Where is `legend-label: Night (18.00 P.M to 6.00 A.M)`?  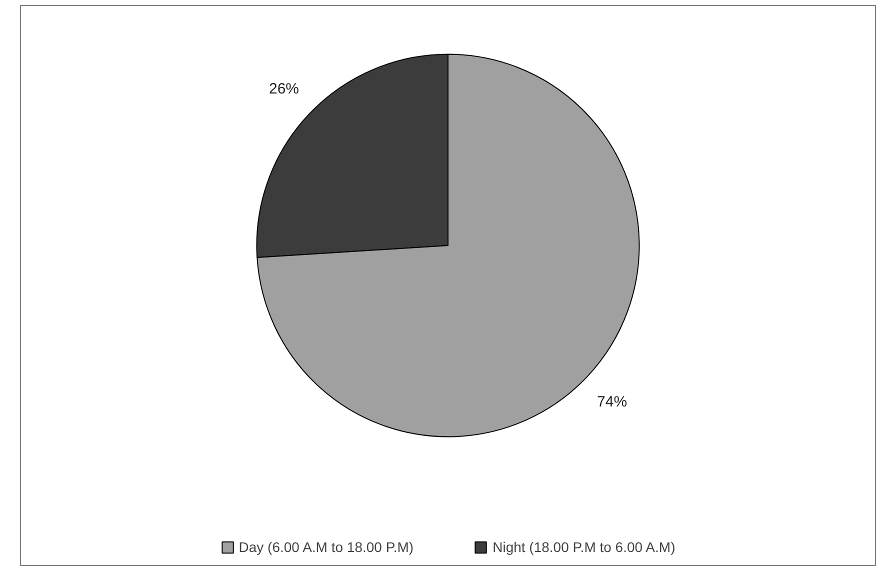
legend-label: Night (18.00 P.M to 6.00 A.M) is located at coordinates (584, 547).